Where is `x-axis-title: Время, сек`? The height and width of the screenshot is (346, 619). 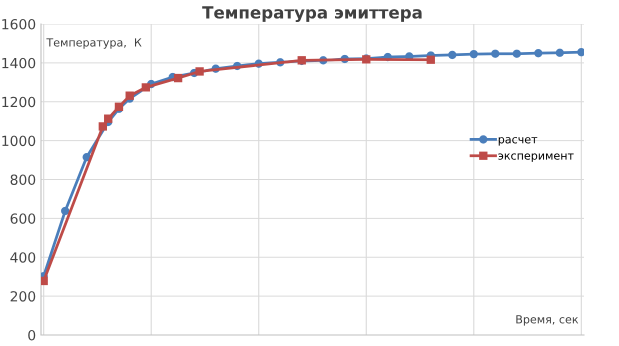 x-axis-title: Время, сек is located at coordinates (547, 320).